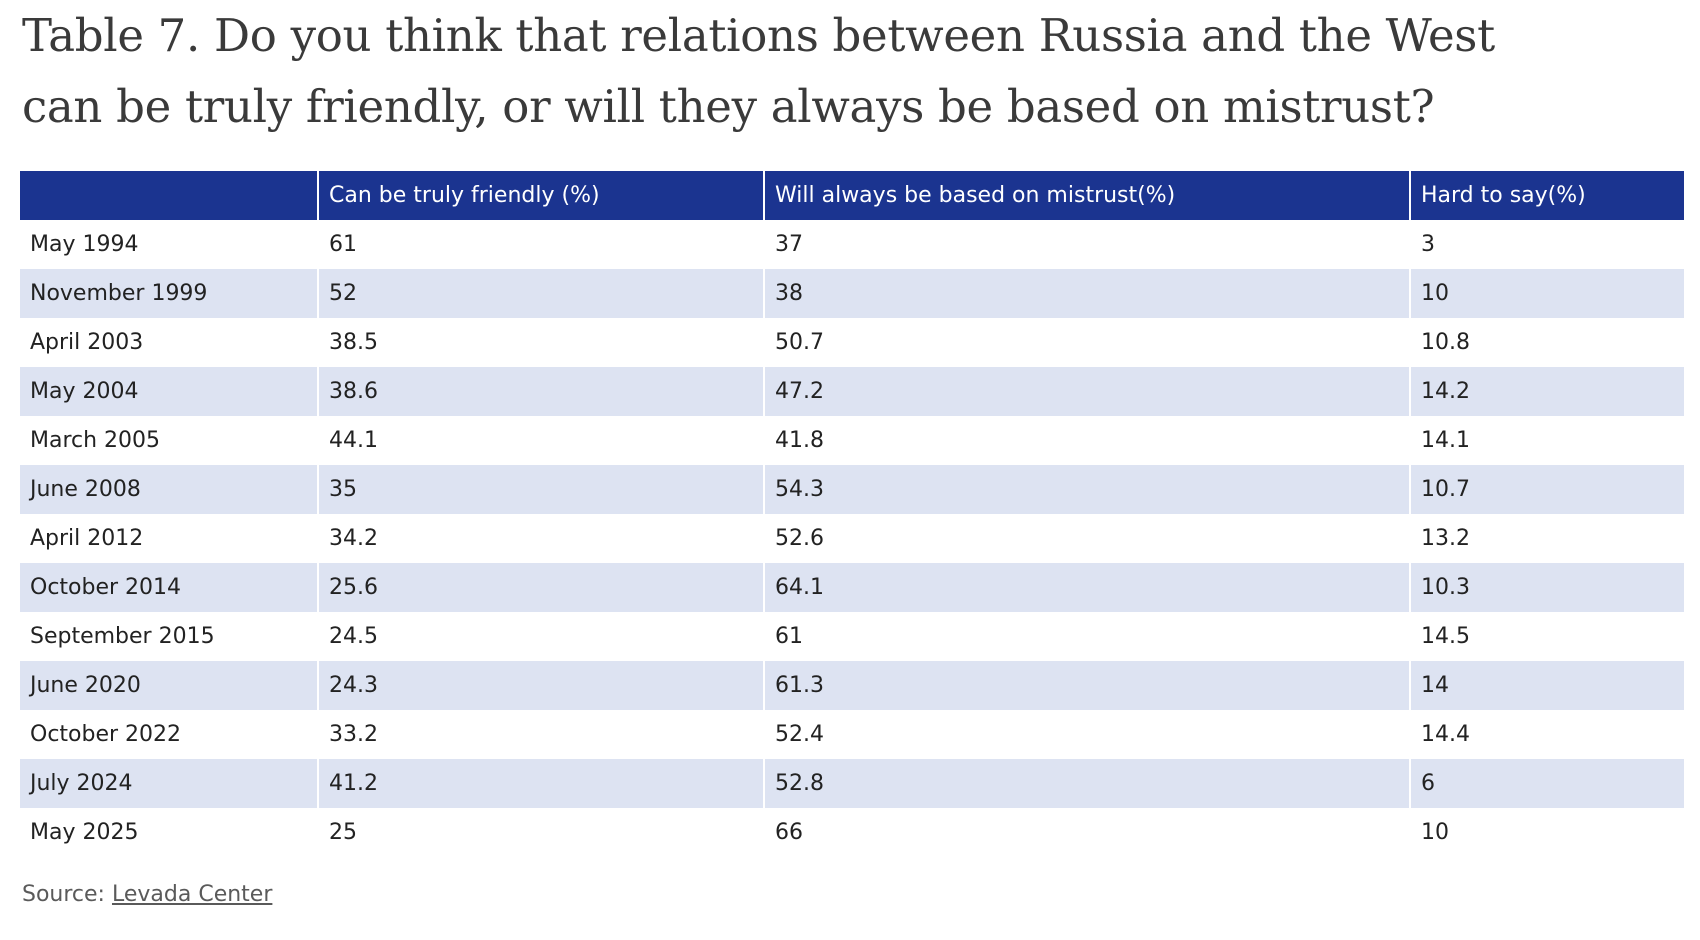  Describe the element at coordinates (1086, 489) in the screenshot. I see `value-cell: 54.3` at that location.